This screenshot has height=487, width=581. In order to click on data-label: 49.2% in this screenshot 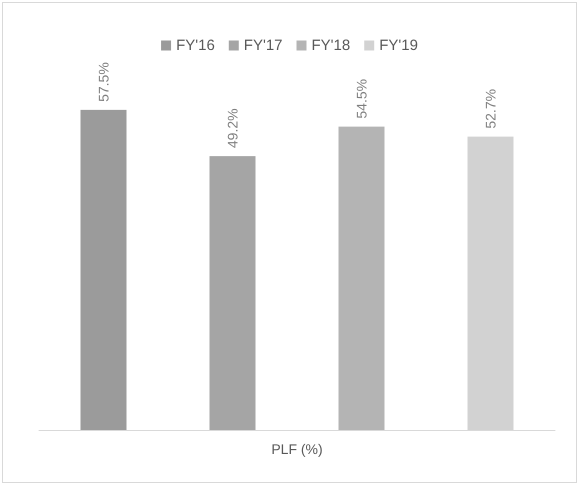, I will do `click(232, 128)`.